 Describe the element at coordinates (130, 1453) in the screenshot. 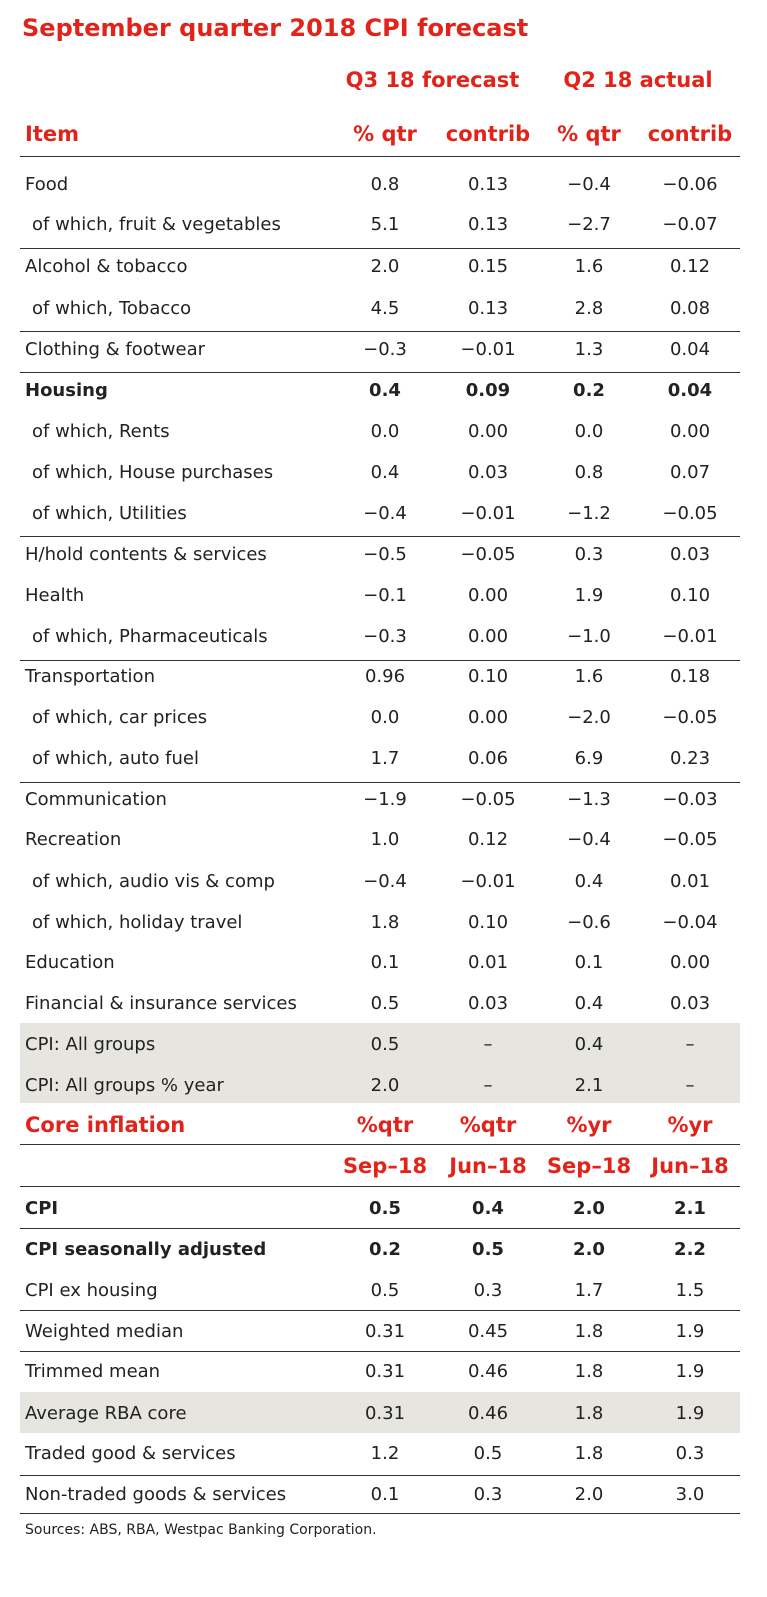

I see `row-label: Traded good & services` at that location.